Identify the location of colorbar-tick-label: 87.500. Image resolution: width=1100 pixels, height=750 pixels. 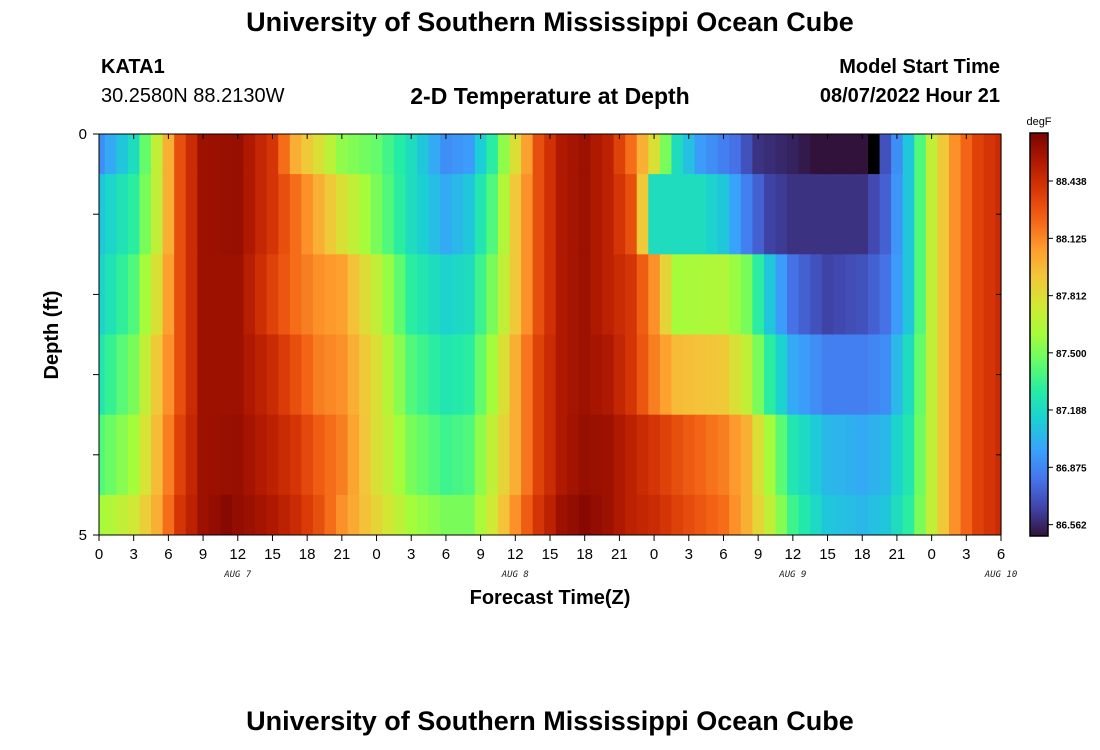
(1071, 354).